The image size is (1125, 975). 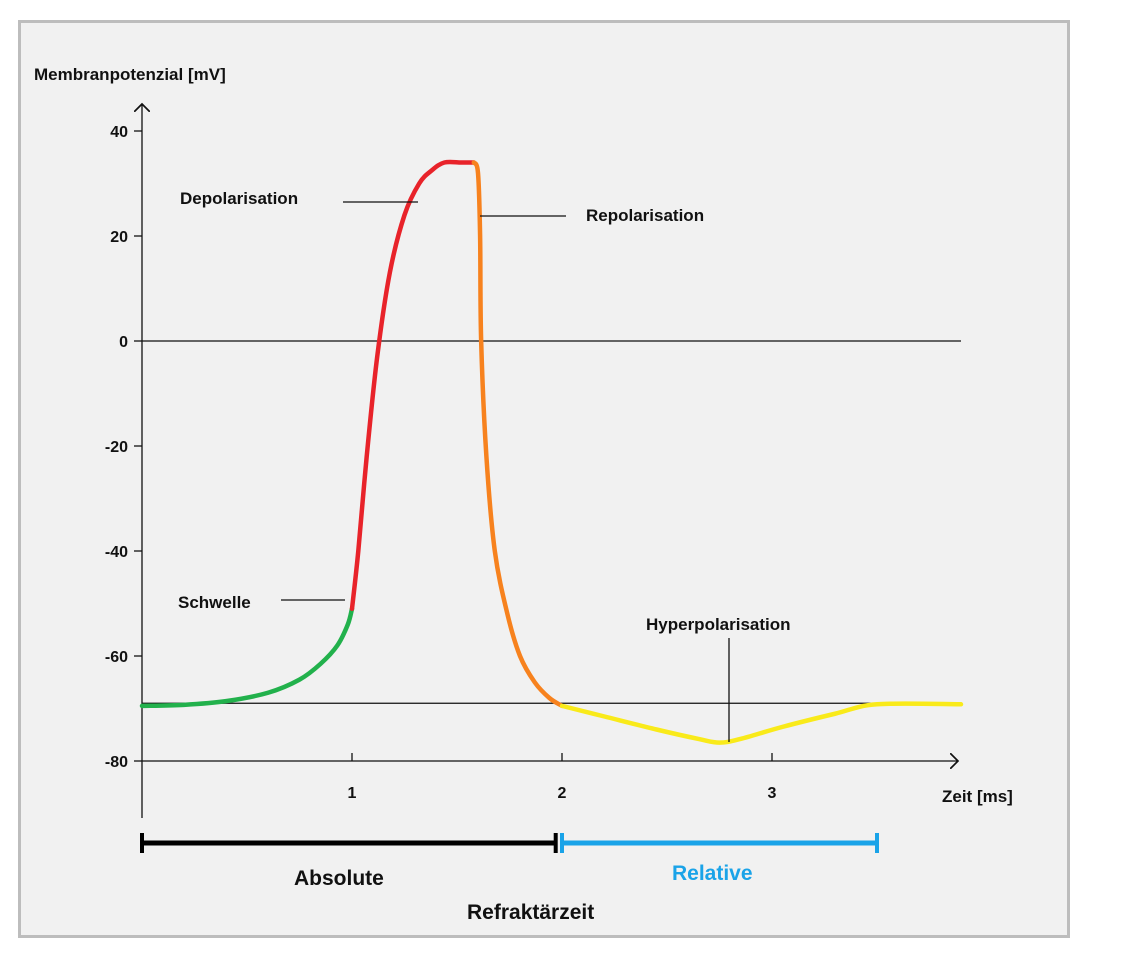 What do you see at coordinates (116, 447) in the screenshot?
I see `y-tick-label: -20` at bounding box center [116, 447].